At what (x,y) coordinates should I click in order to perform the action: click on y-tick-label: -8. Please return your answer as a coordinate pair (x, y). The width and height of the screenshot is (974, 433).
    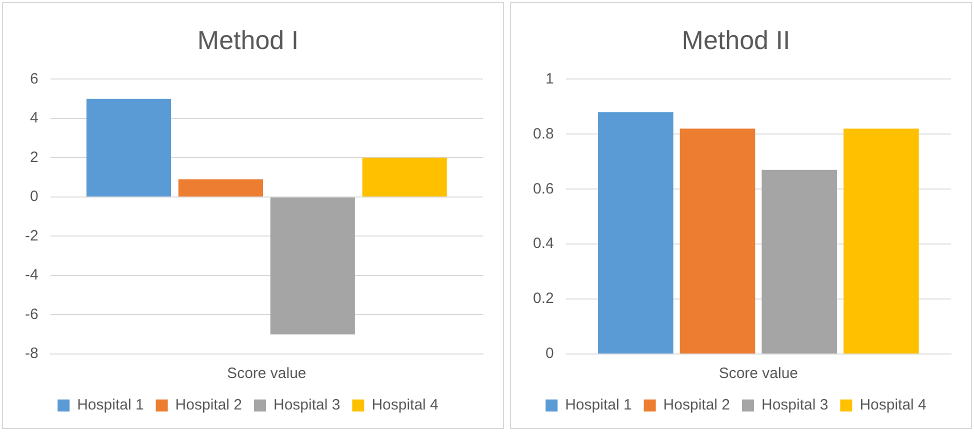
    Looking at the image, I should click on (31, 353).